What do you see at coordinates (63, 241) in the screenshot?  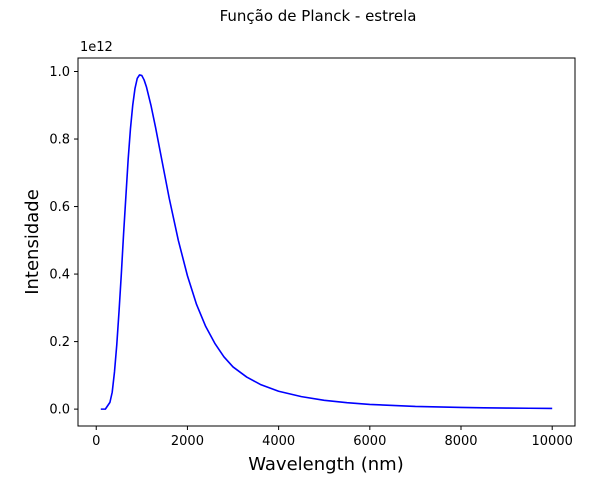 I see `y-ticks: 0.0 0.2 0.4 0.6 0.8 1.0` at bounding box center [63, 241].